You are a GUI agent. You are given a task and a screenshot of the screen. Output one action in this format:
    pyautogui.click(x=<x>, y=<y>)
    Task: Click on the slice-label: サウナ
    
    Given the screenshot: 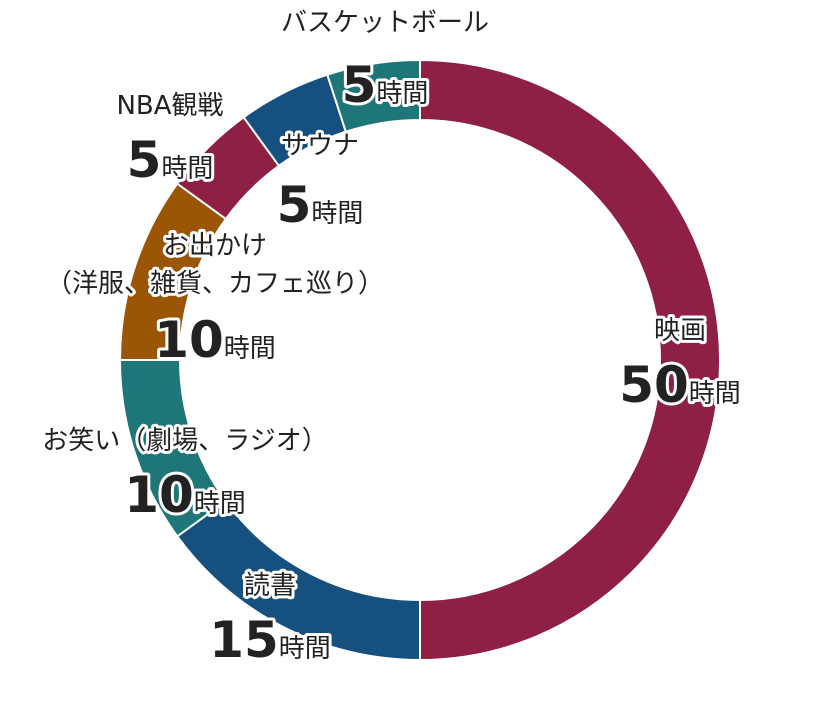 What is the action you would take?
    pyautogui.click(x=320, y=146)
    